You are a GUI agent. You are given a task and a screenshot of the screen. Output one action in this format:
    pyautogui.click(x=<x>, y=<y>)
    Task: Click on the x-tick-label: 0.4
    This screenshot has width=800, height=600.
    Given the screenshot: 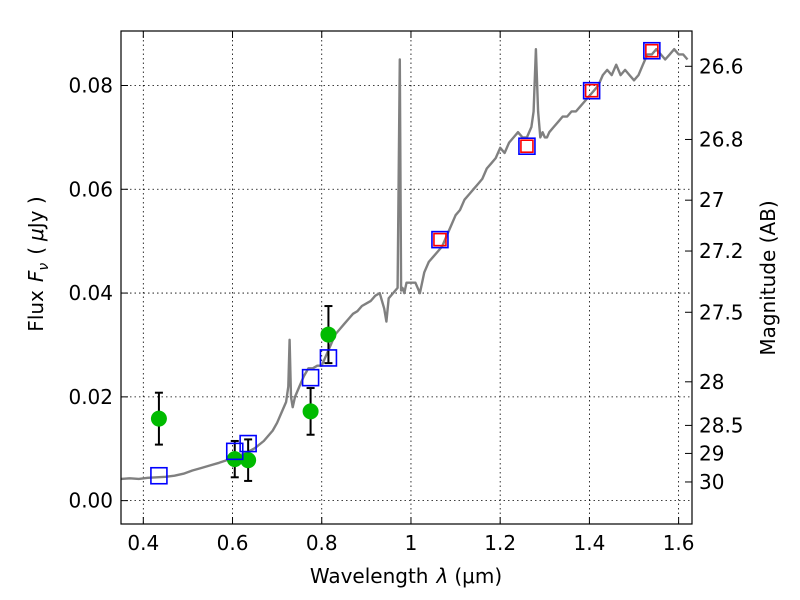 What is the action you would take?
    pyautogui.click(x=143, y=543)
    